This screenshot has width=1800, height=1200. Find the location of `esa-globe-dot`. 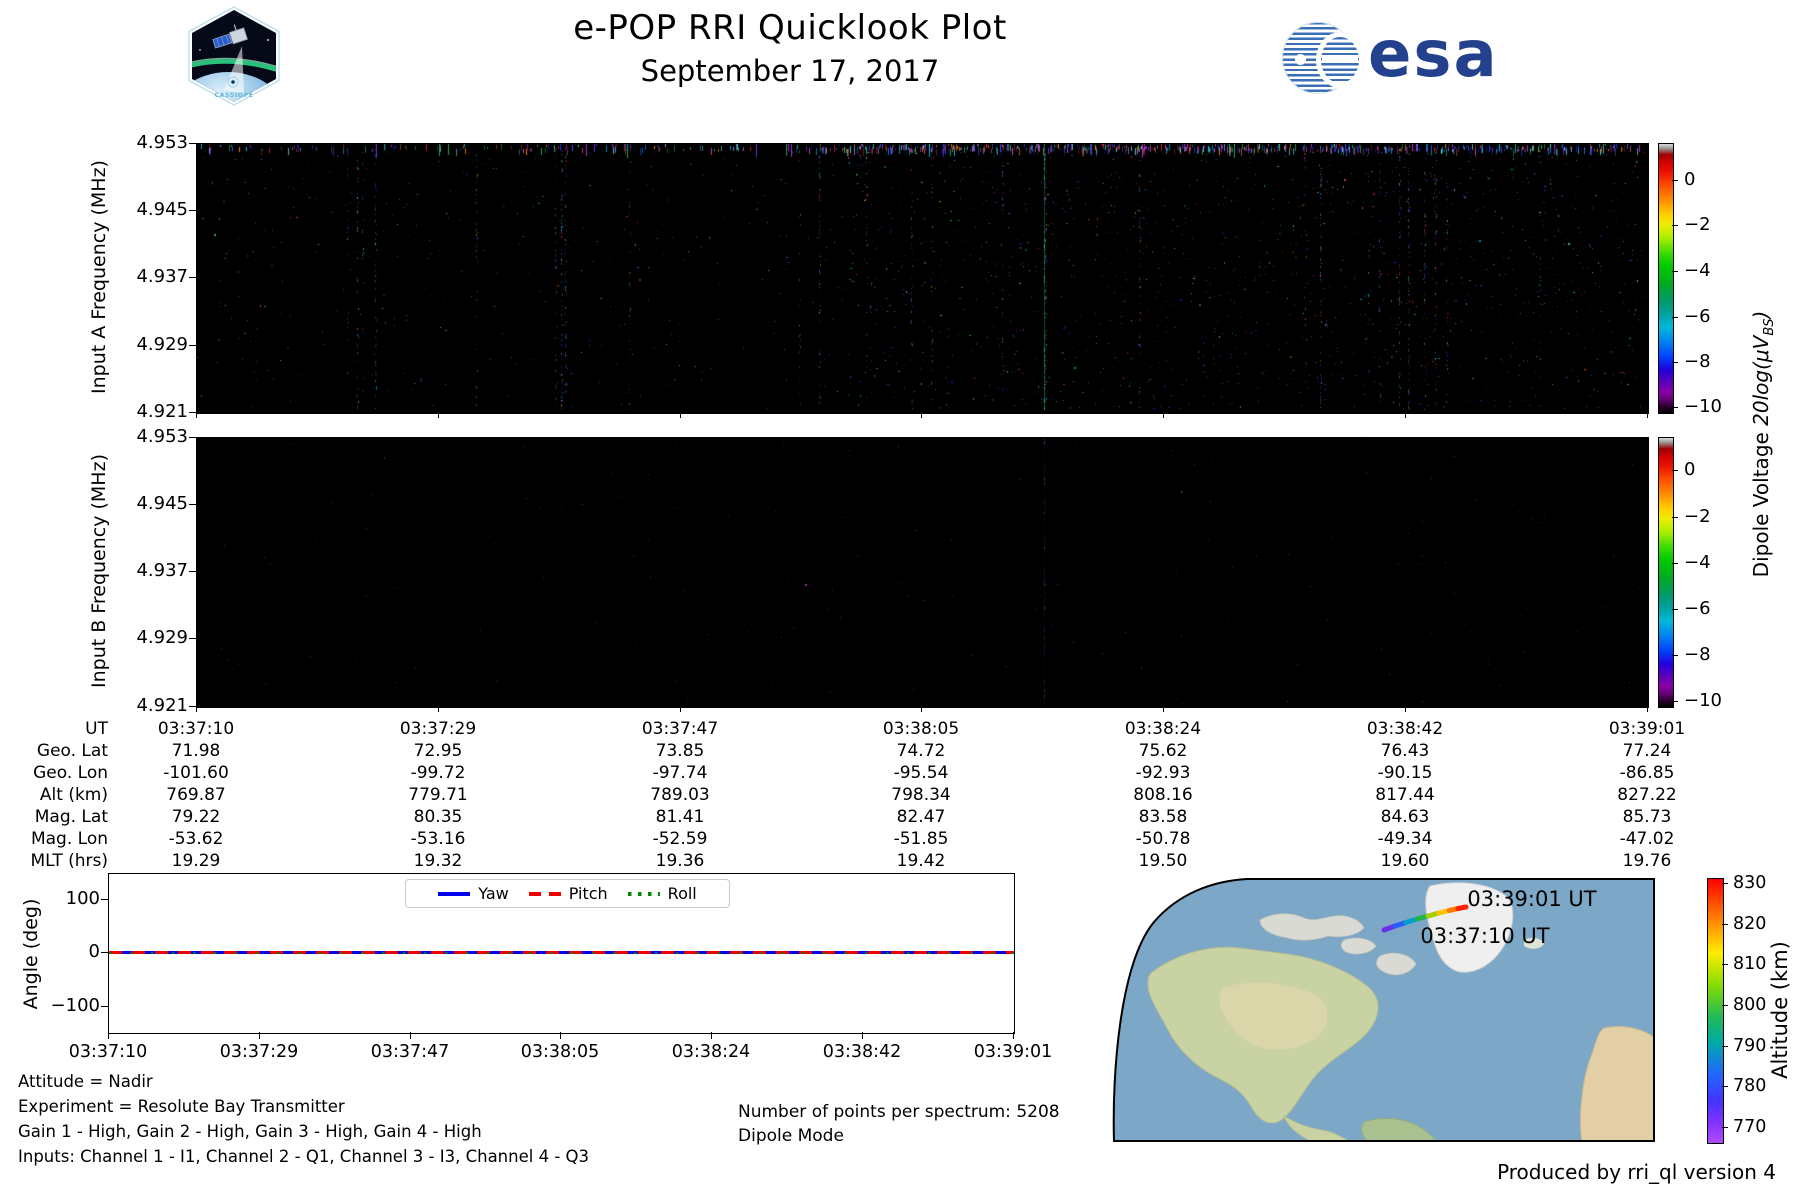

esa-globe-dot is located at coordinates (1300, 59).